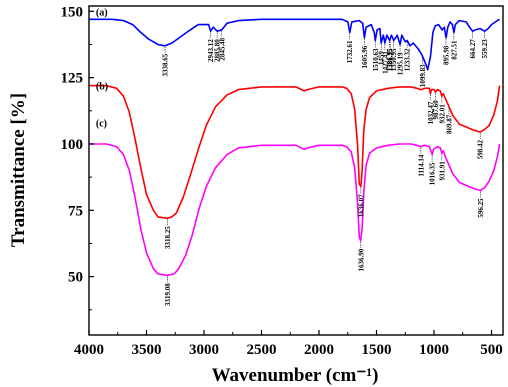 This screenshot has height=387, width=508. Describe the element at coordinates (262, 350) in the screenshot. I see `x-tick-label: 2500` at that location.